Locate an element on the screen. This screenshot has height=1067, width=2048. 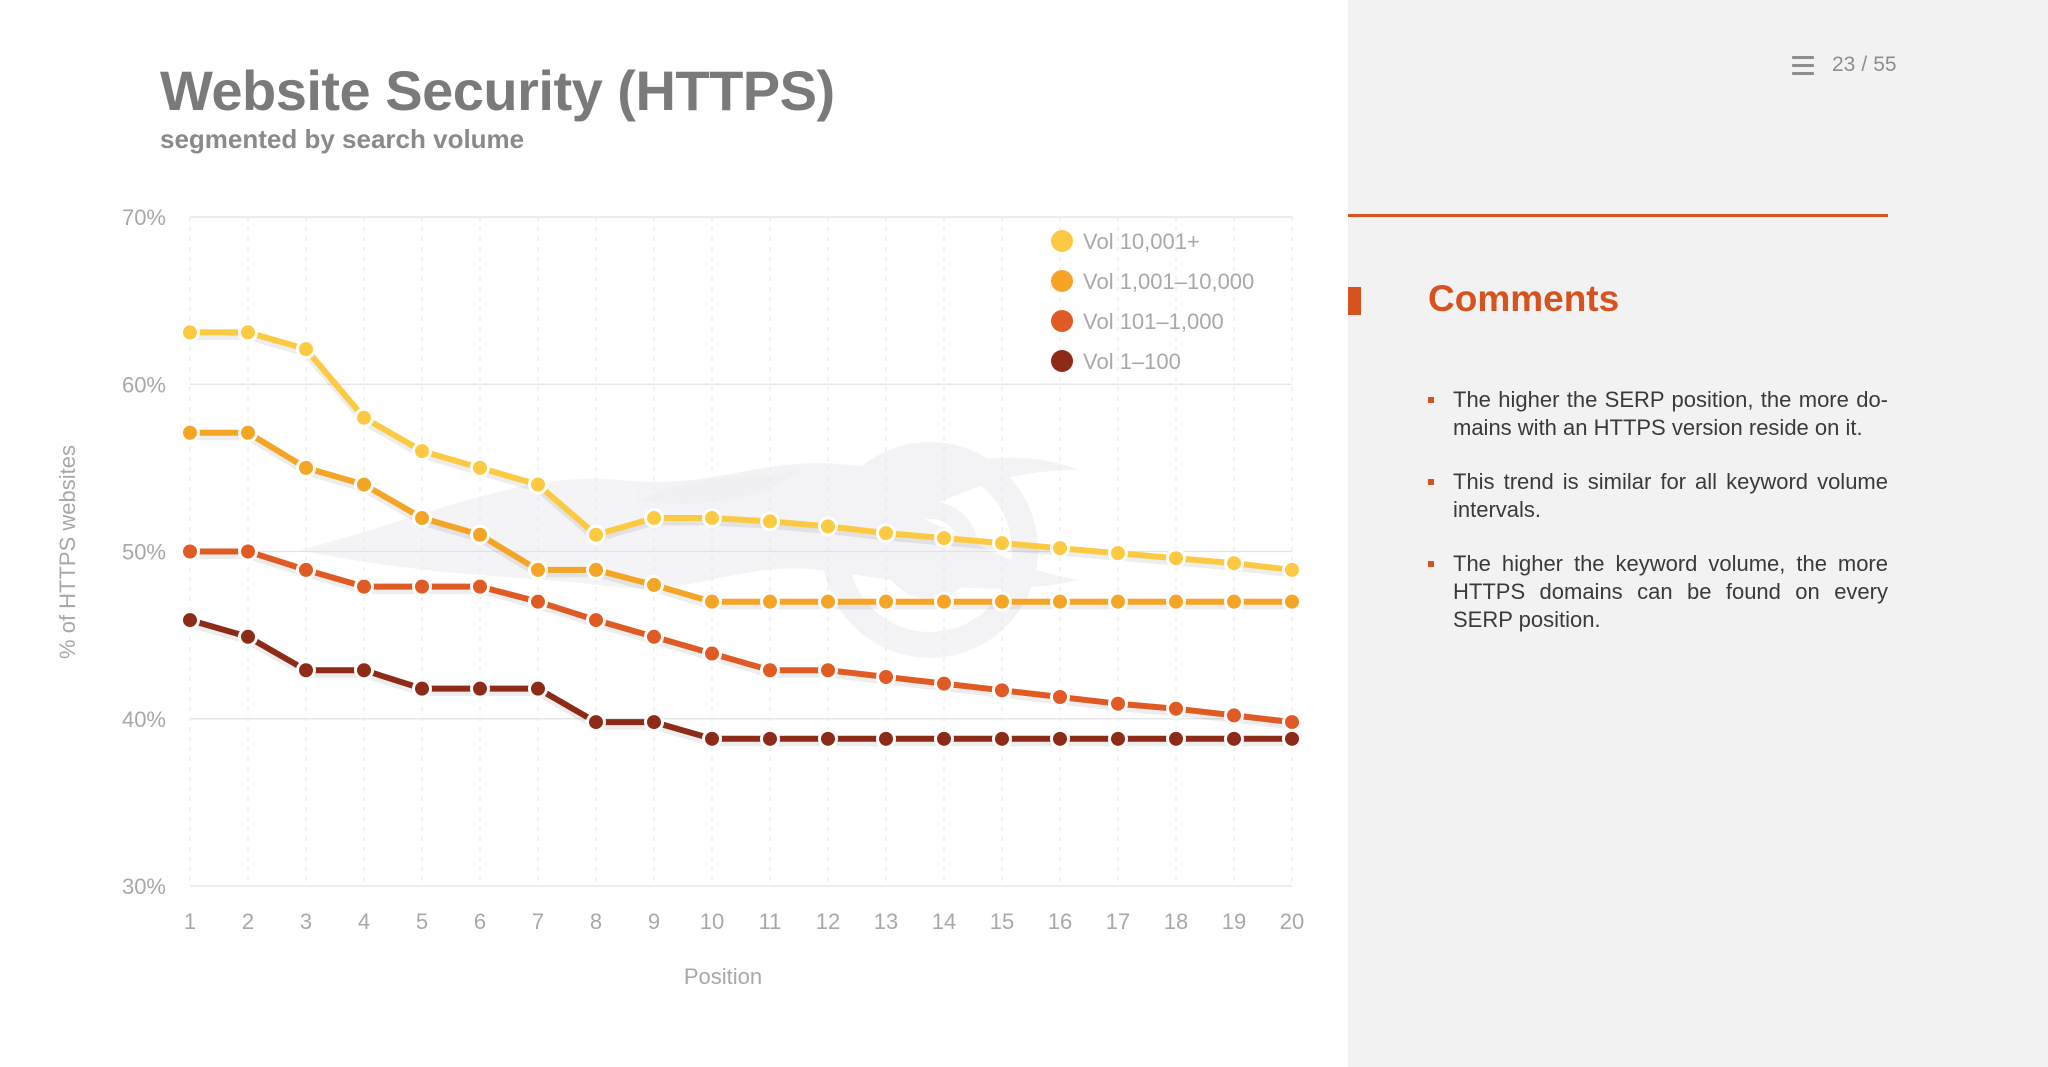
y-axis-title: % of HTTPS websites is located at coordinates (67, 552).